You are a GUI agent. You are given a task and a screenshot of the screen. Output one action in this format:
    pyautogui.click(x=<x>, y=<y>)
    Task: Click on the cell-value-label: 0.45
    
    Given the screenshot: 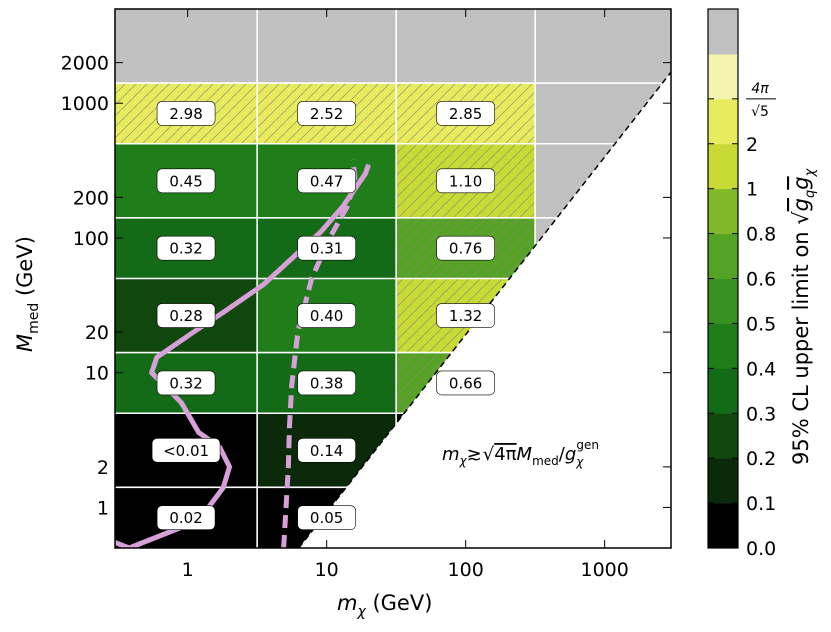 What is the action you would take?
    pyautogui.click(x=185, y=181)
    